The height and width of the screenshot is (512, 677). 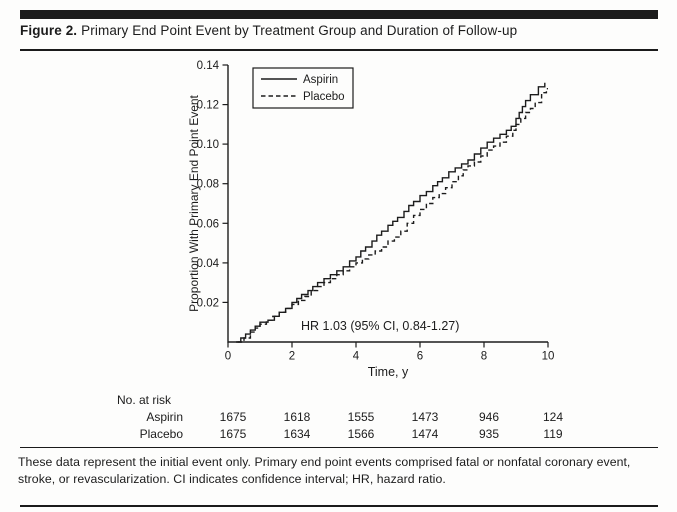 I want to click on y-axis-tick-label: 0.06, so click(x=208, y=224).